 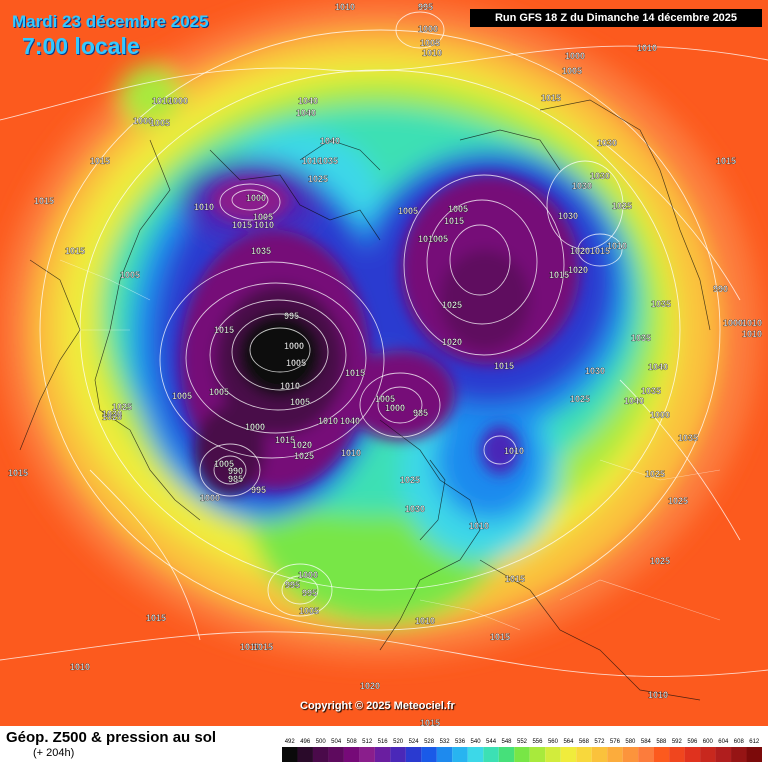 I want to click on legend-label: 496, so click(x=305, y=742).